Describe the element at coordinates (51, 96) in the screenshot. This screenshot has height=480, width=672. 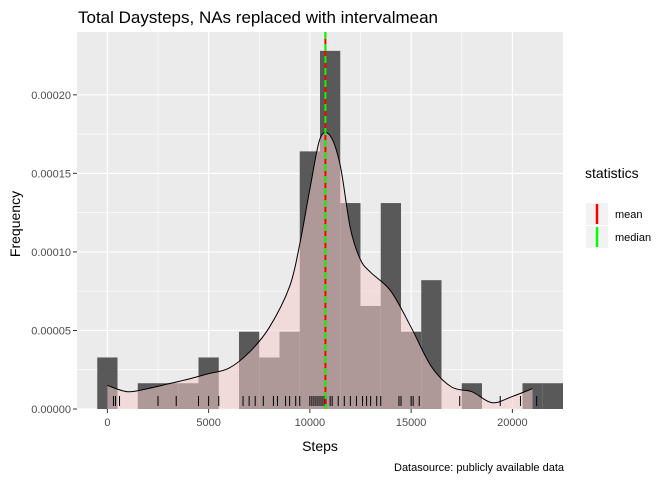
I see `y-tick-label: 0.00020` at that location.